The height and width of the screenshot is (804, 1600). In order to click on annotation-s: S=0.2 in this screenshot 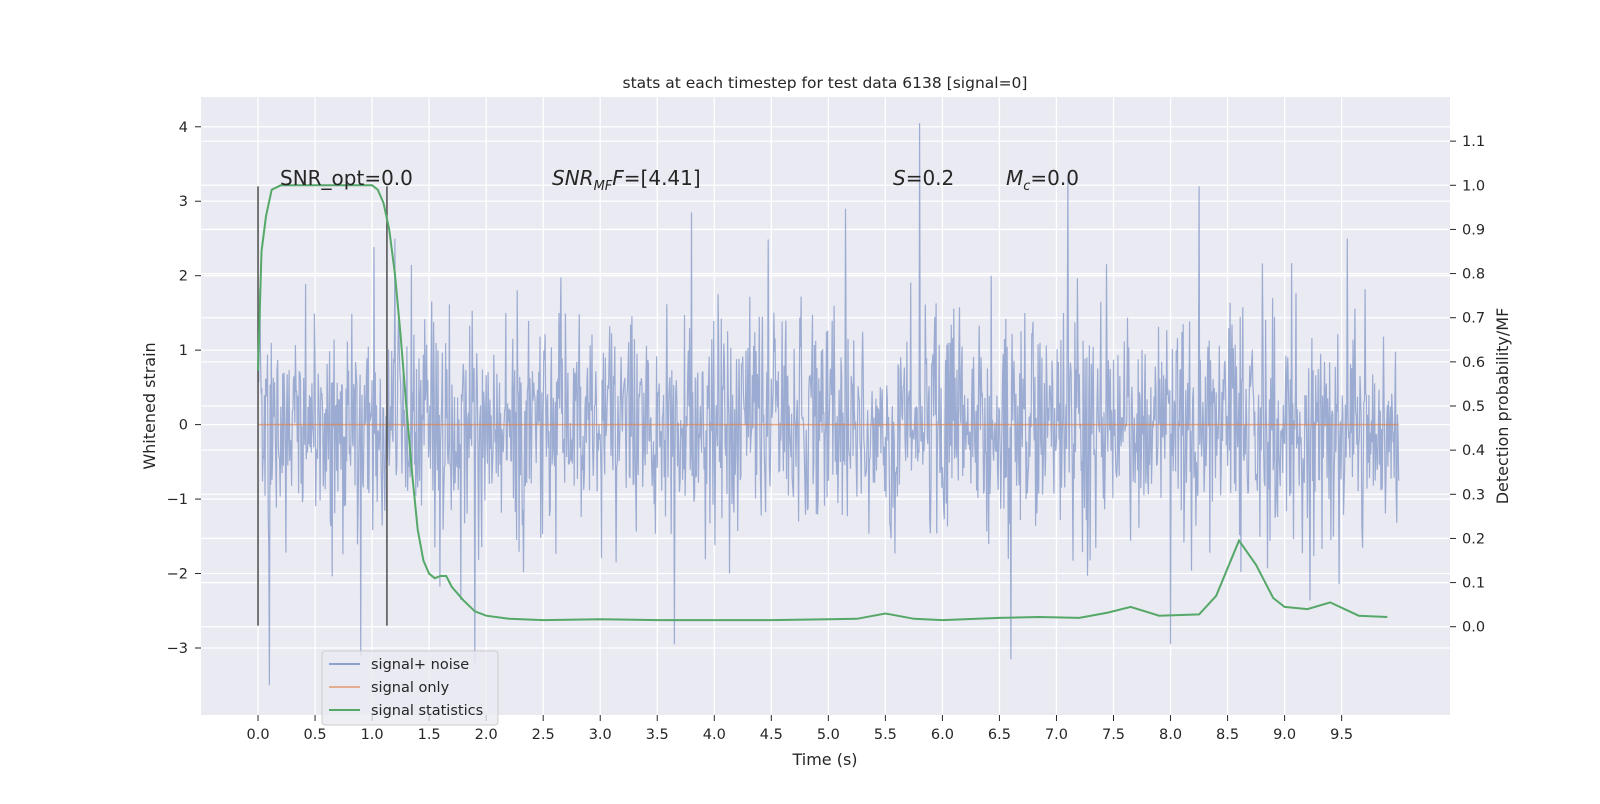, I will do `click(923, 178)`.